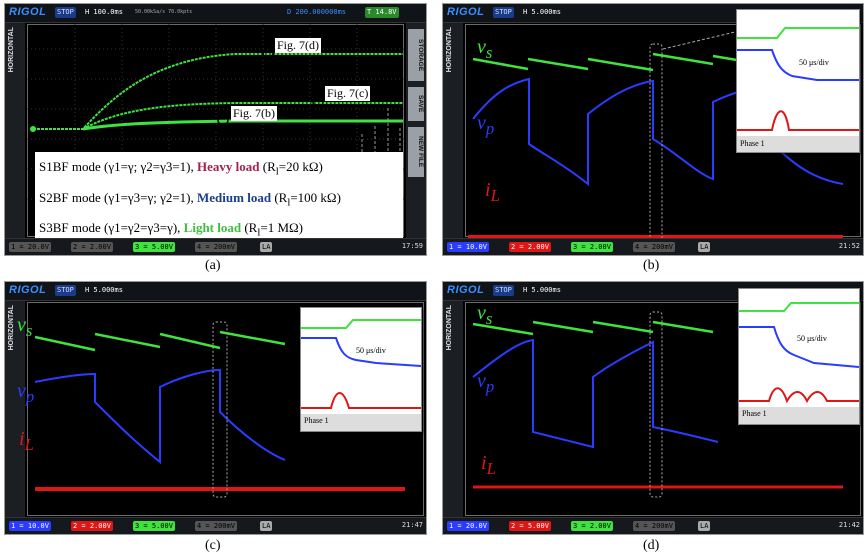 The image size is (866, 557). I want to click on save-button: SAVE, so click(416, 104).